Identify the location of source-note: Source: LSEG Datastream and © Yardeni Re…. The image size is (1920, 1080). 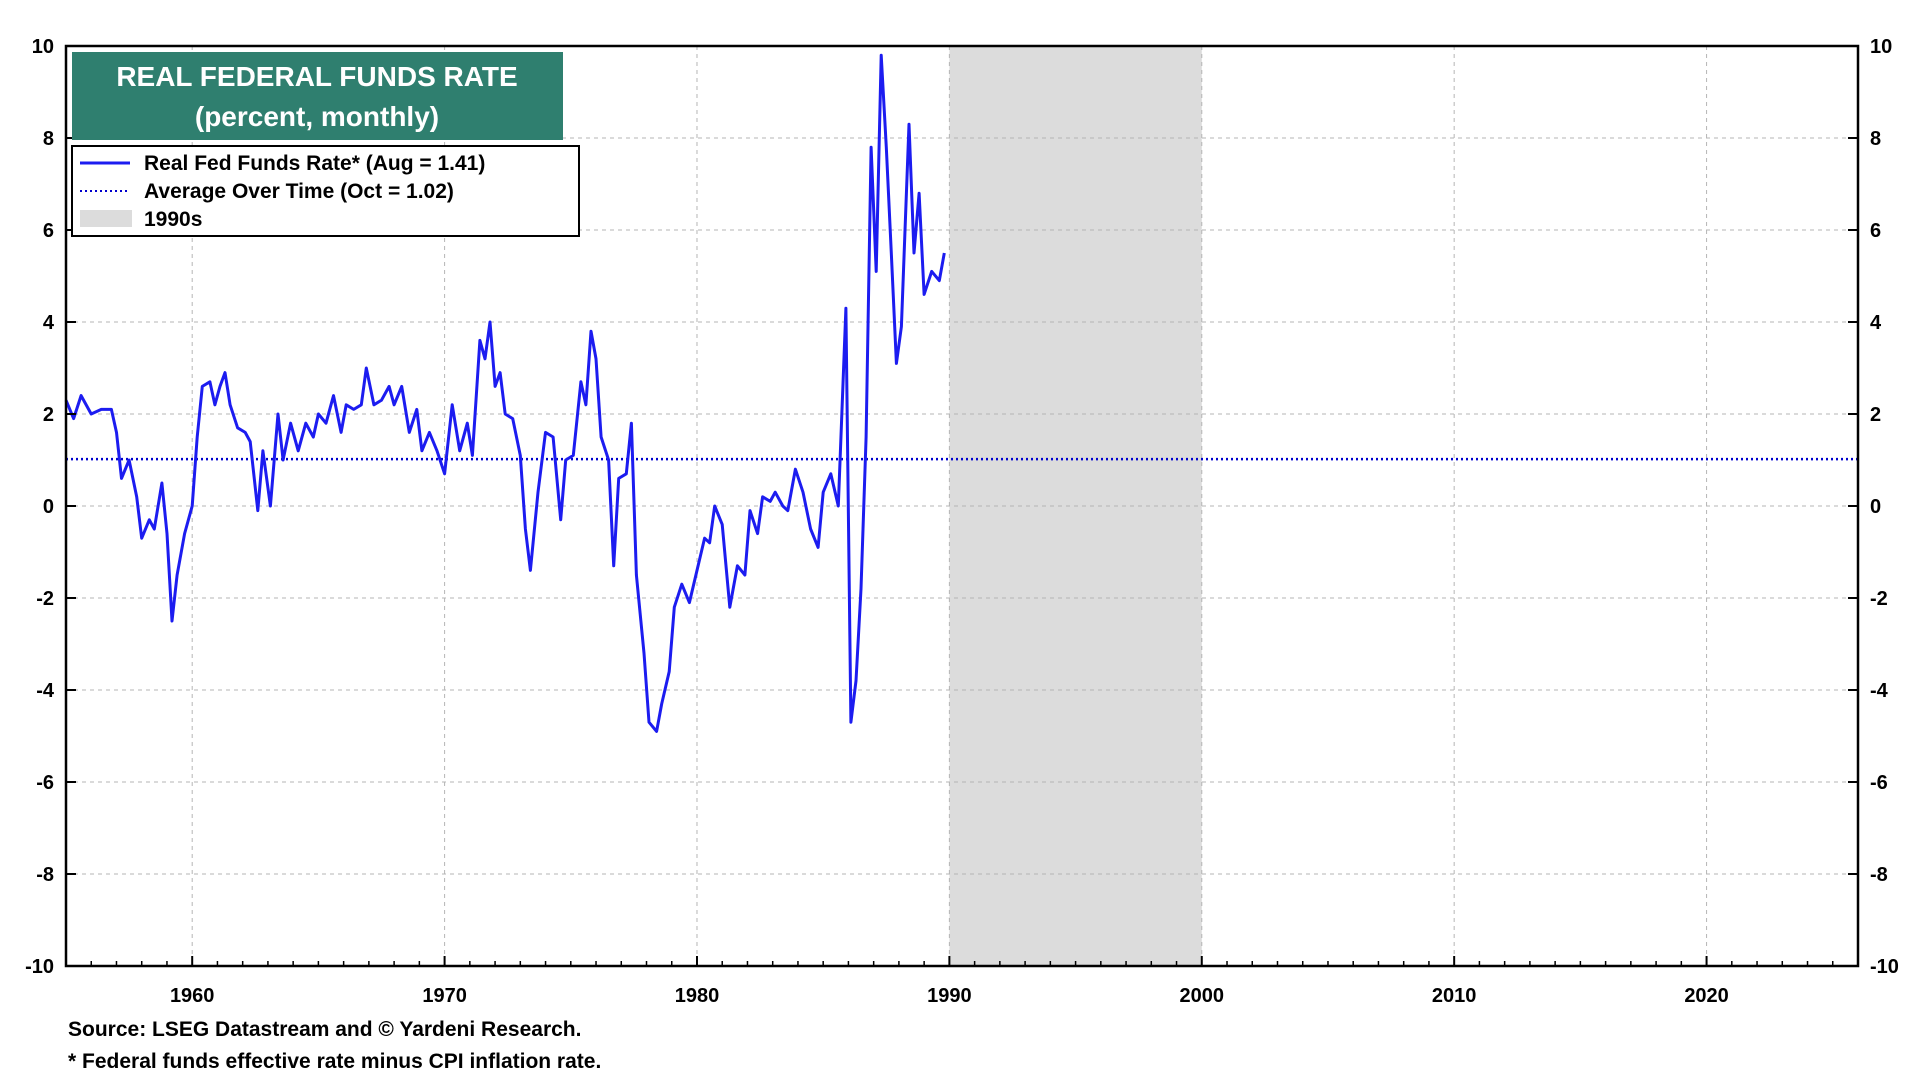
(325, 1029).